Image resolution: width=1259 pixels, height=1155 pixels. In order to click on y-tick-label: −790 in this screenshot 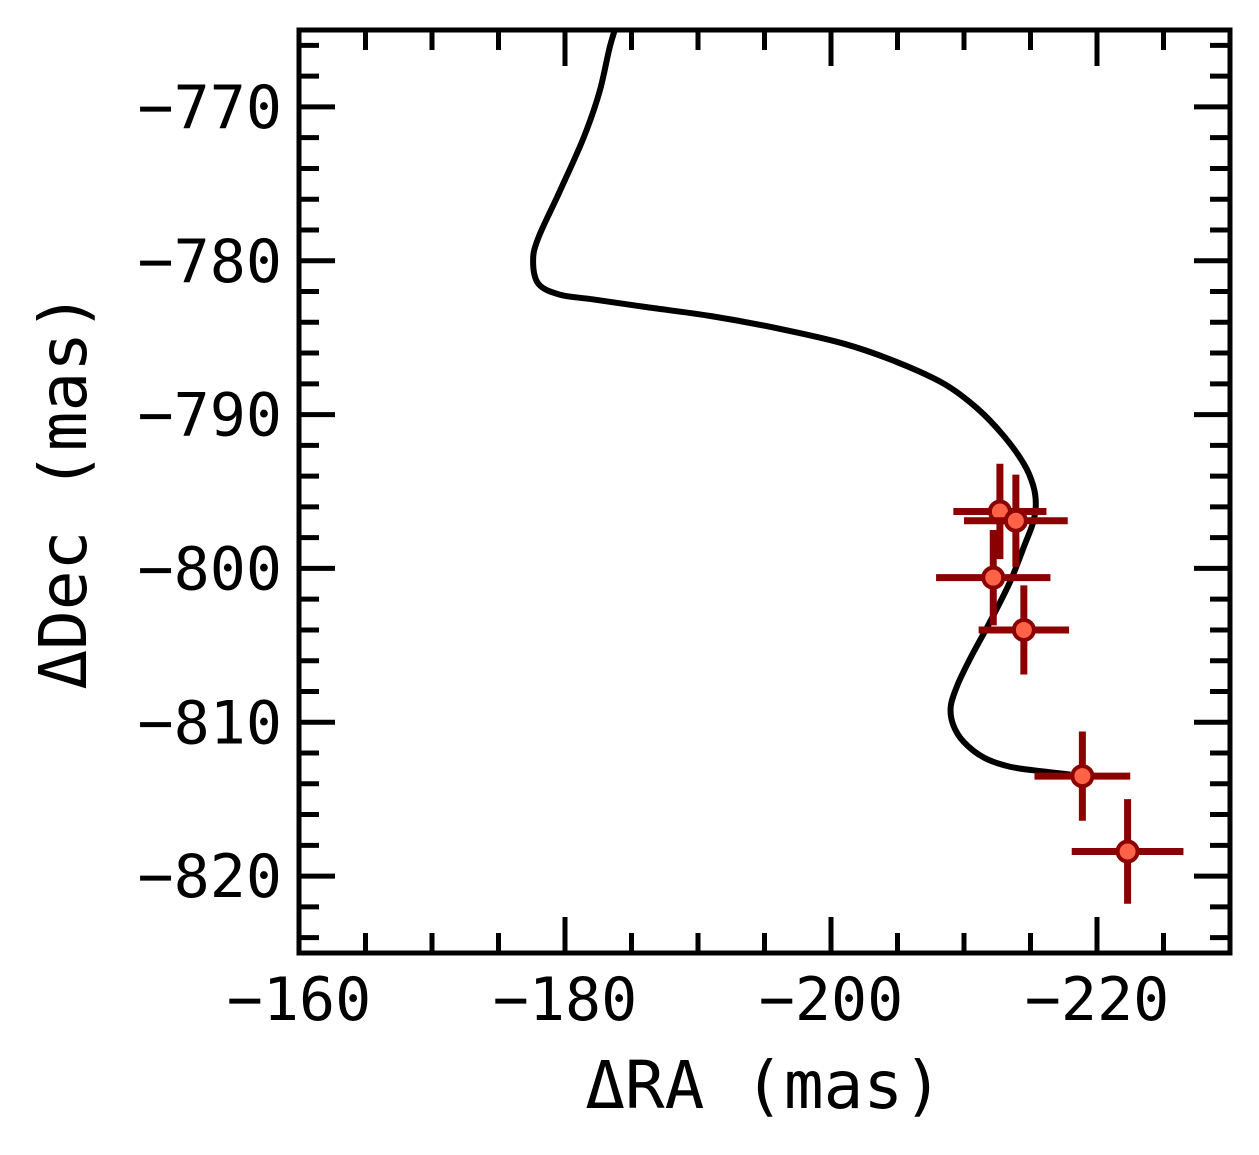, I will do `click(210, 416)`.